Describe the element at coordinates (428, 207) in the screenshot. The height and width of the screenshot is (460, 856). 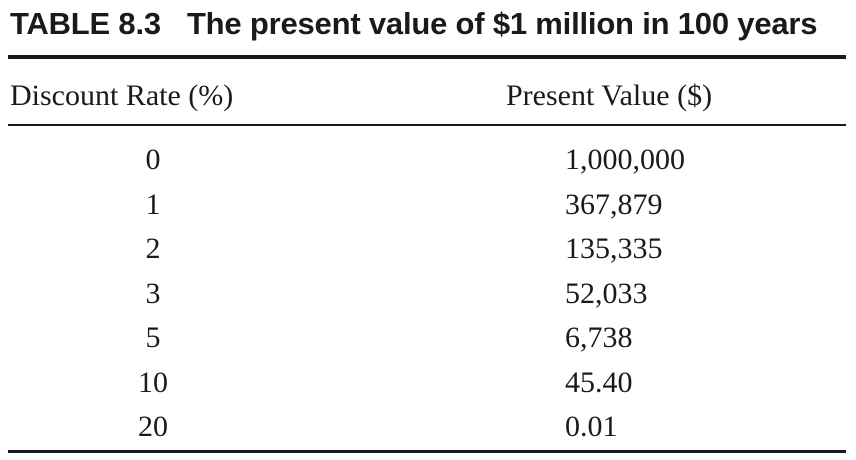
I see `table-row: 1 367,879` at that location.